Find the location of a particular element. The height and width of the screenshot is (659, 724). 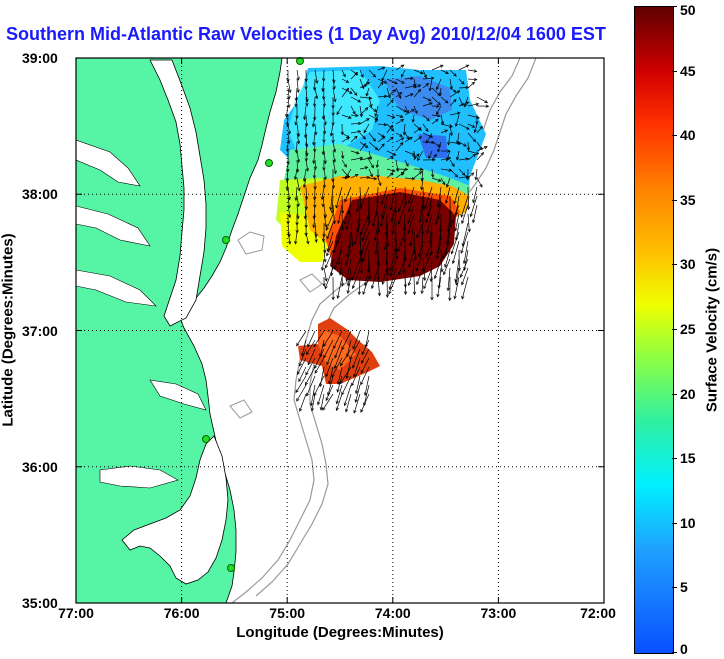

colorbar-tick is located at coordinates (674, 652).